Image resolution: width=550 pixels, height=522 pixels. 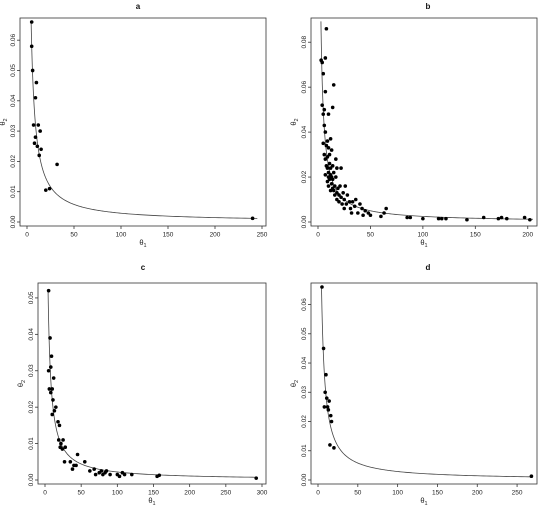 What do you see at coordinates (121, 235) in the screenshot?
I see `x-tick-label: 100` at bounding box center [121, 235].